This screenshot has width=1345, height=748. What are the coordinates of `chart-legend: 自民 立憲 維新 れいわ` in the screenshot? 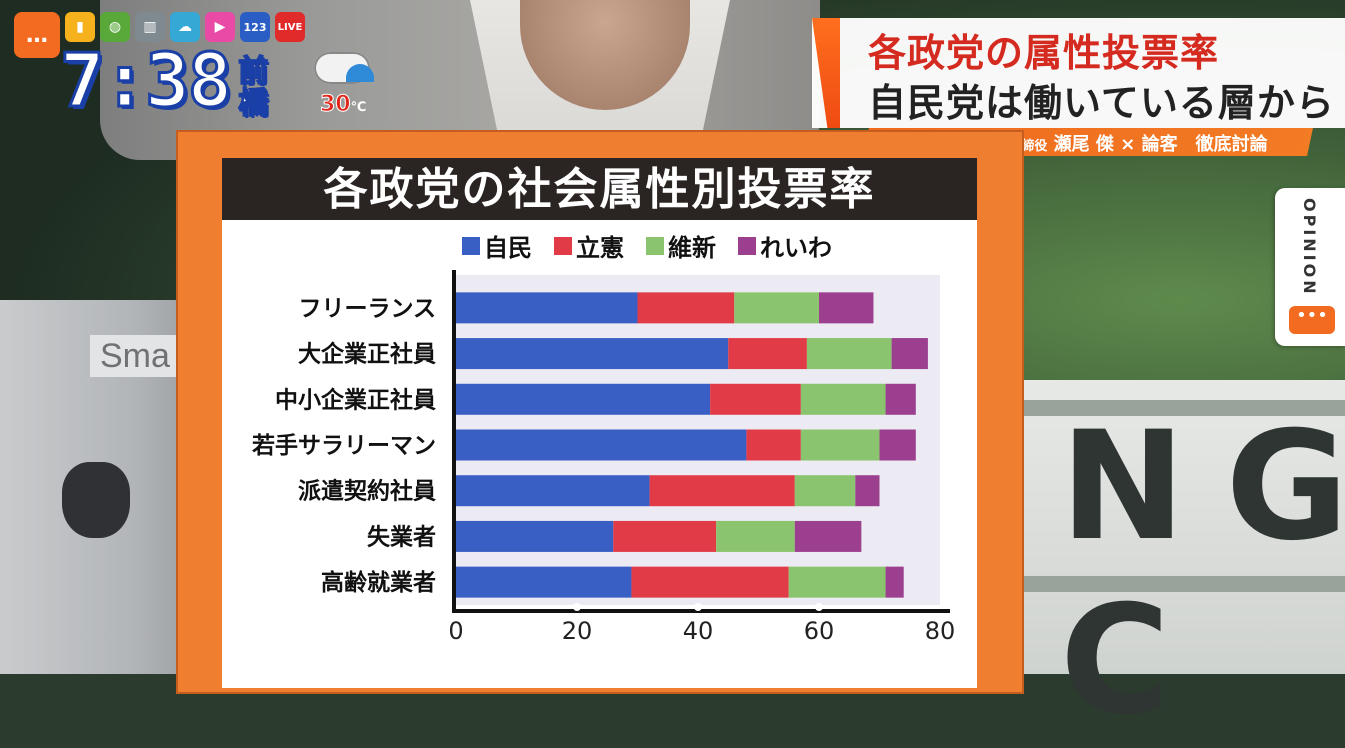 It's located at (647, 245).